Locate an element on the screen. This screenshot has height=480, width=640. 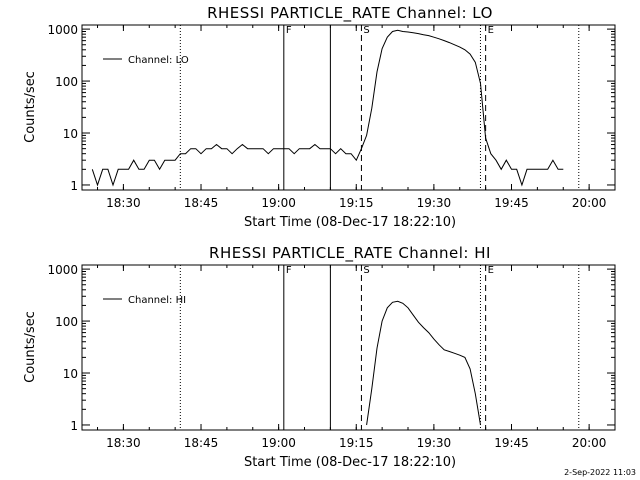
hi-chart-title: RHESSI PARTICLE_RATE Channel: HI is located at coordinates (350, 253).